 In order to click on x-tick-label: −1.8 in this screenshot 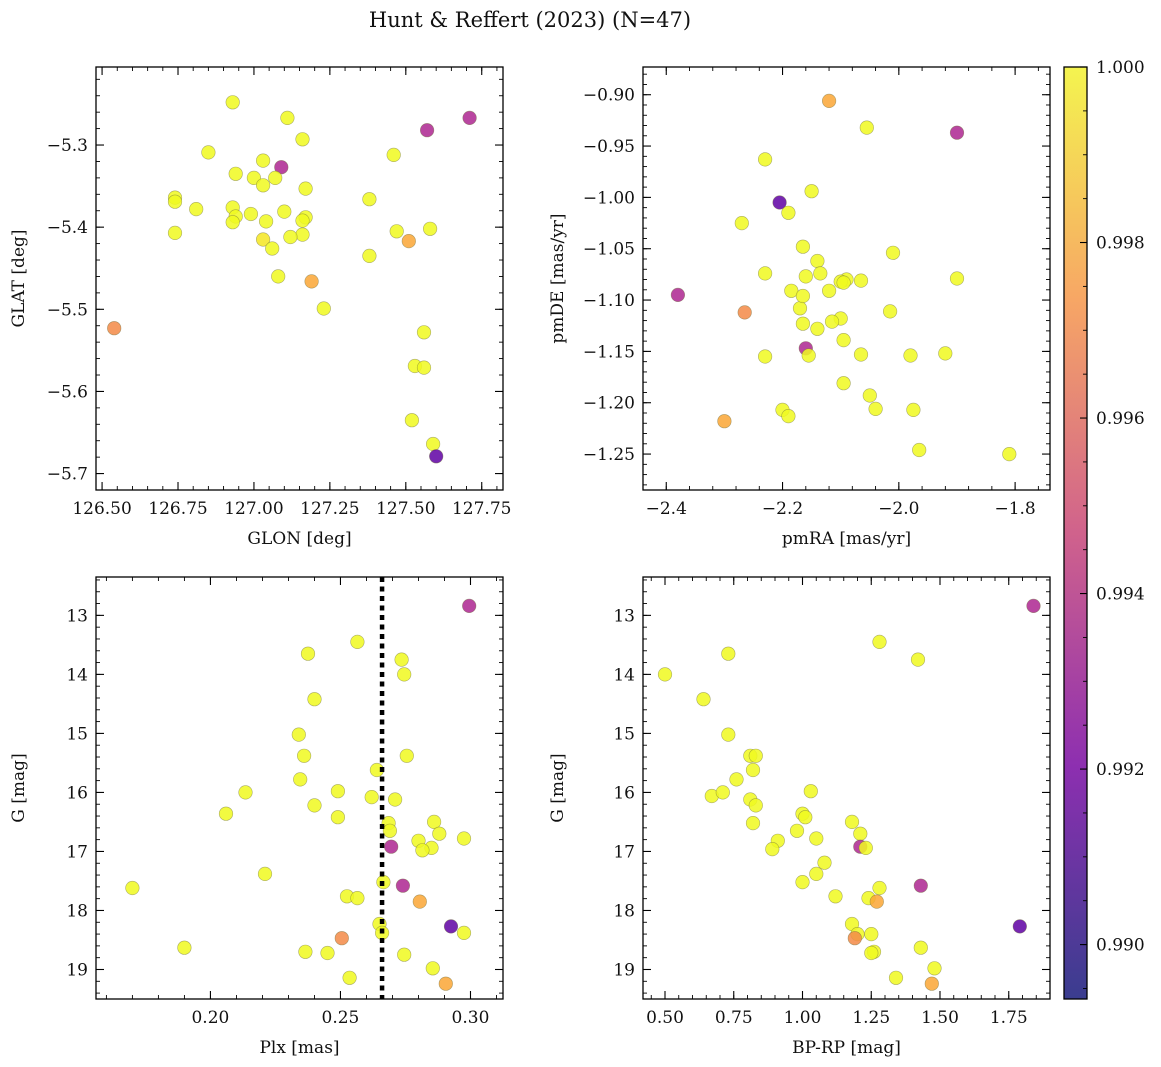, I will do `click(1014, 509)`.